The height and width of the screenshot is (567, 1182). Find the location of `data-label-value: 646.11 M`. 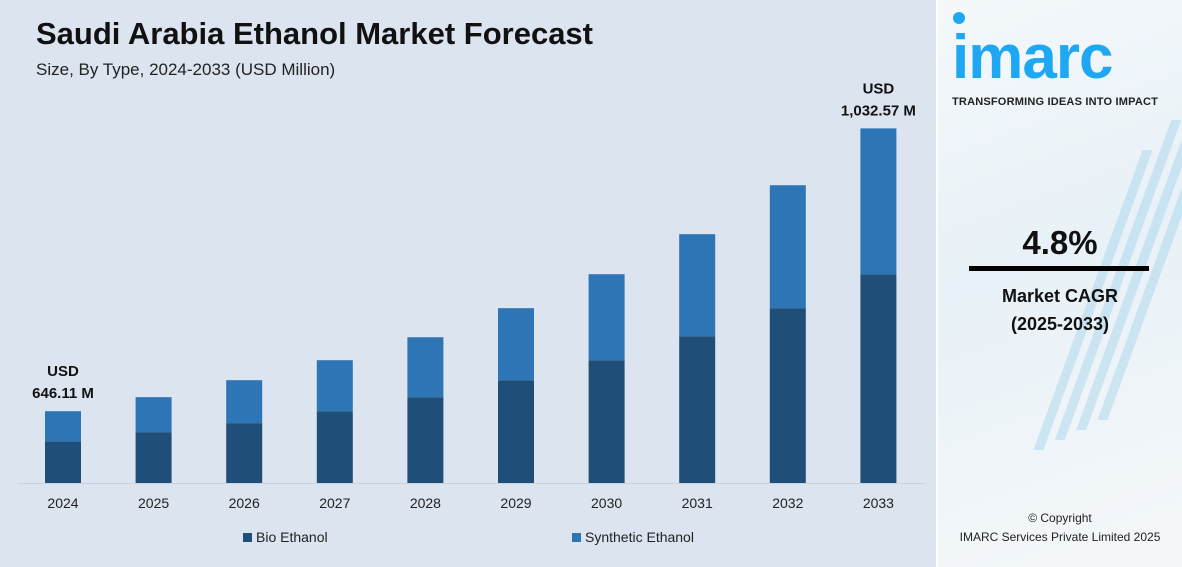

data-label-value: 646.11 M is located at coordinates (63, 393).